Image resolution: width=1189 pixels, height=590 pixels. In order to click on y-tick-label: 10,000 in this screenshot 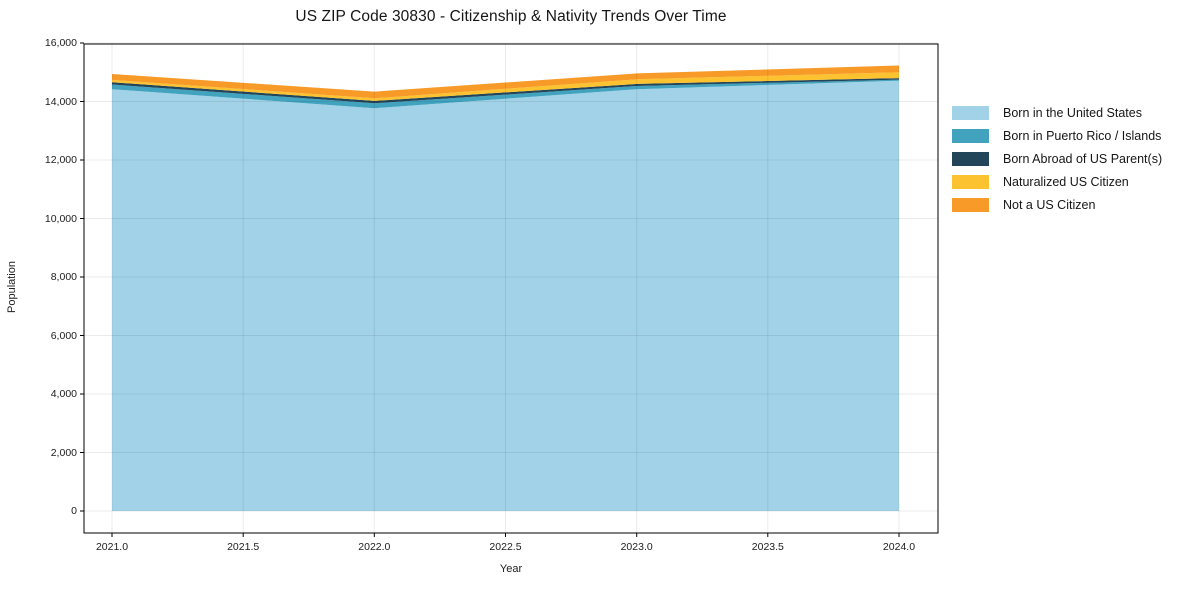, I will do `click(60, 218)`.